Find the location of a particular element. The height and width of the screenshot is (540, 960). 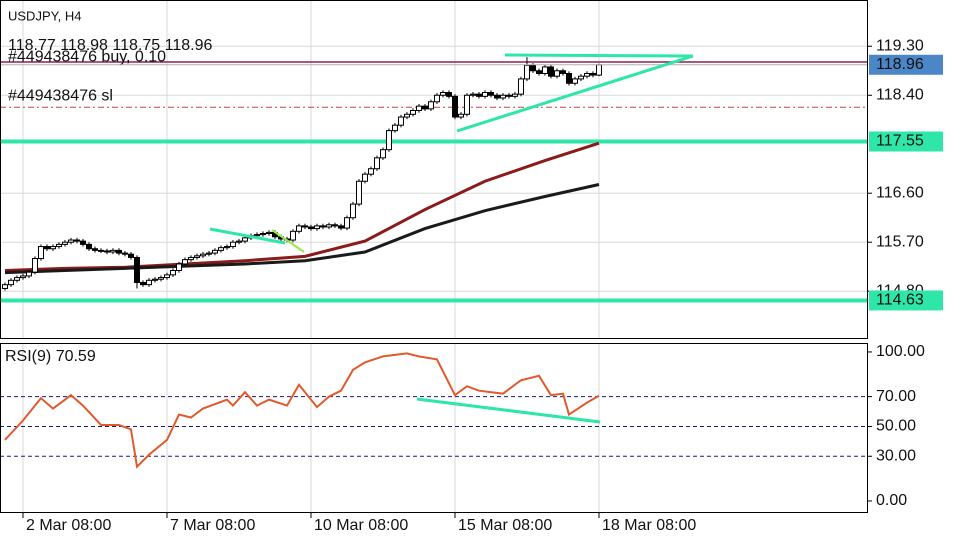

y-tick-label: 115.70 is located at coordinates (900, 241).